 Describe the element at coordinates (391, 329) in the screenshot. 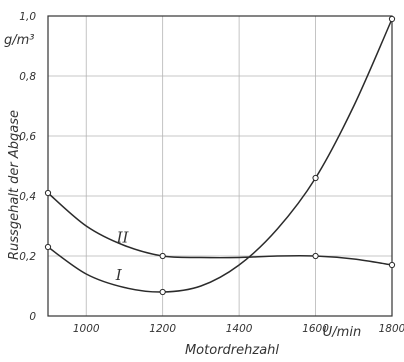

I see `x-tick-label: 1800` at that location.